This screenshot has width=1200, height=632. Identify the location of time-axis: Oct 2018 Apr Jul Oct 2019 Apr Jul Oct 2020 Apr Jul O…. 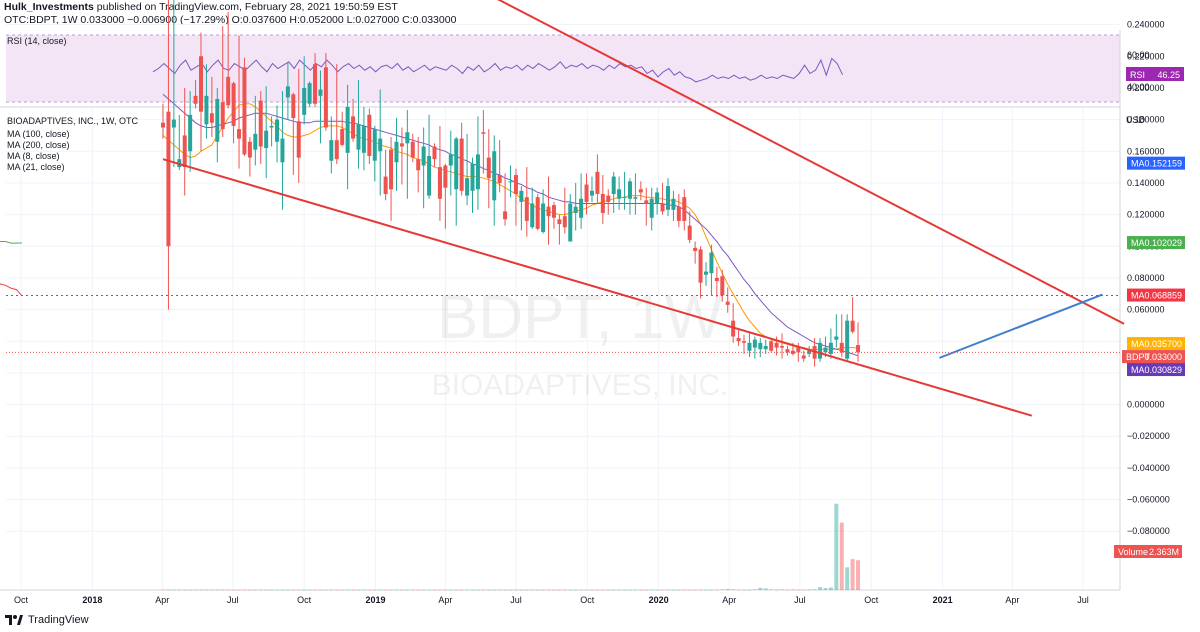
(551, 600).